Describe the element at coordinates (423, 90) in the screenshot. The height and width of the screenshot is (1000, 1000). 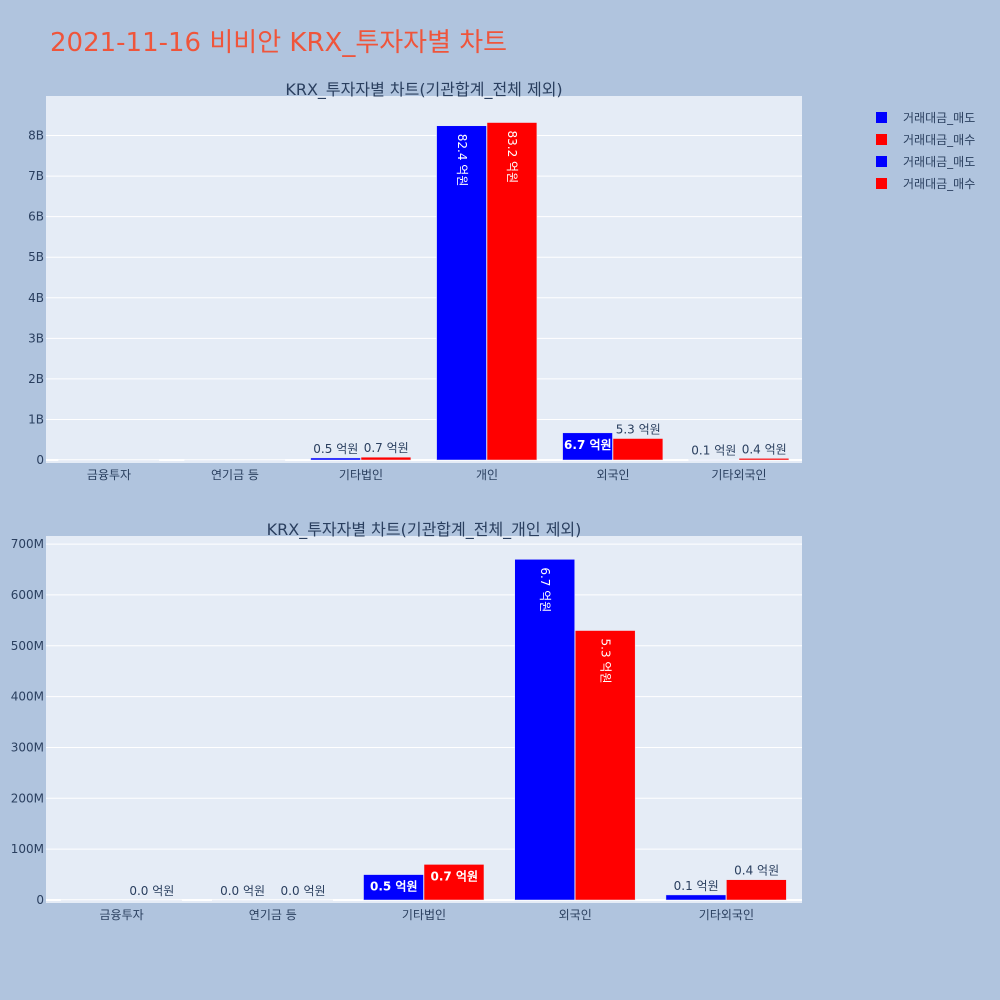
I see `chart-title: KRX_투자자별 차트(기관합계_전체 제외)` at that location.